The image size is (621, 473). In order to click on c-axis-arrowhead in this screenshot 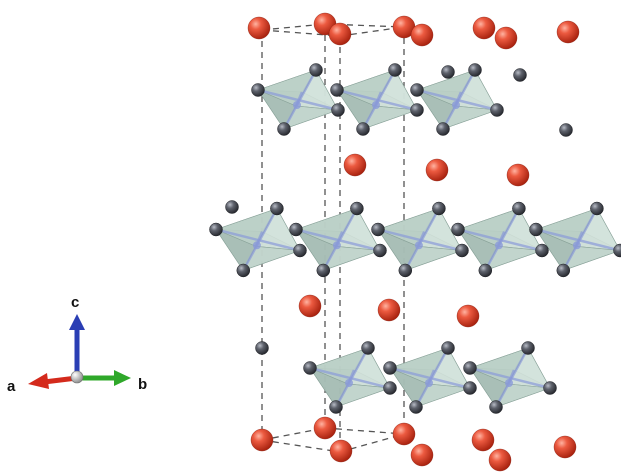, I will do `click(77, 322)`.